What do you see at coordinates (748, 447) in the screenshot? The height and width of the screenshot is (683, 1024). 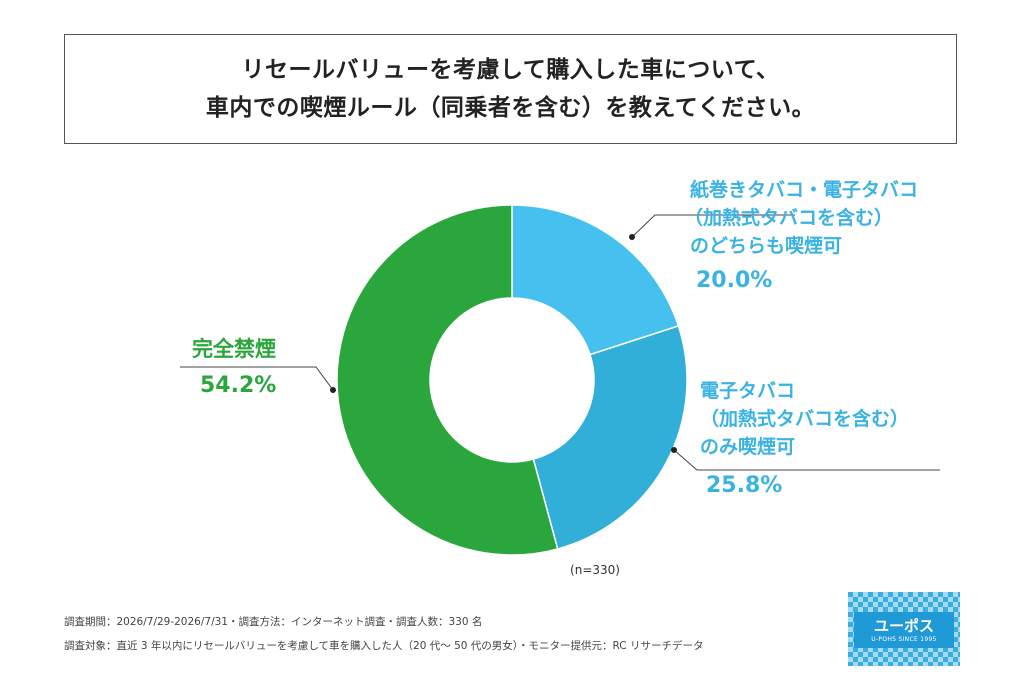 I see `label-slice-2-line-3: のみ喫煙可` at bounding box center [748, 447].